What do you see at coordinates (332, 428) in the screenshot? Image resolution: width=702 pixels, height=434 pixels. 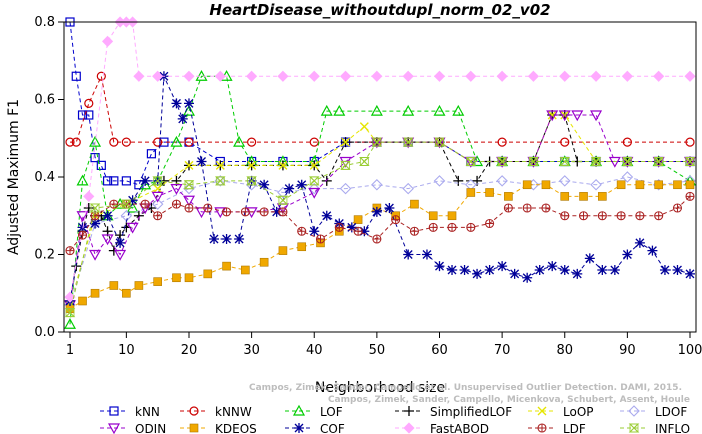 I see `legend-label: COF` at bounding box center [332, 428].